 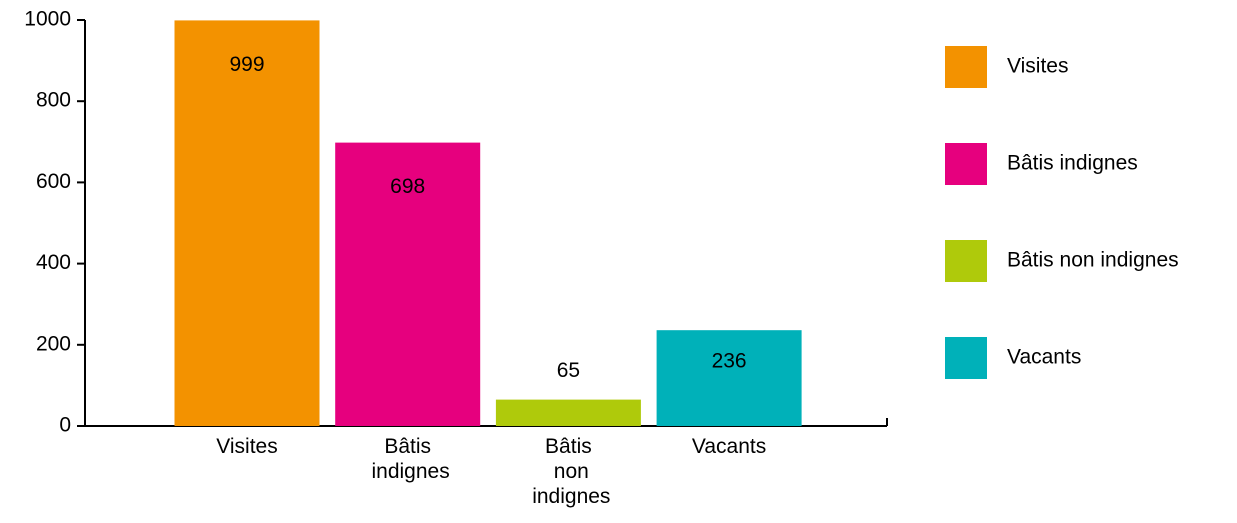 What do you see at coordinates (1072, 163) in the screenshot?
I see `legend-label: Bâtis indignes` at bounding box center [1072, 163].